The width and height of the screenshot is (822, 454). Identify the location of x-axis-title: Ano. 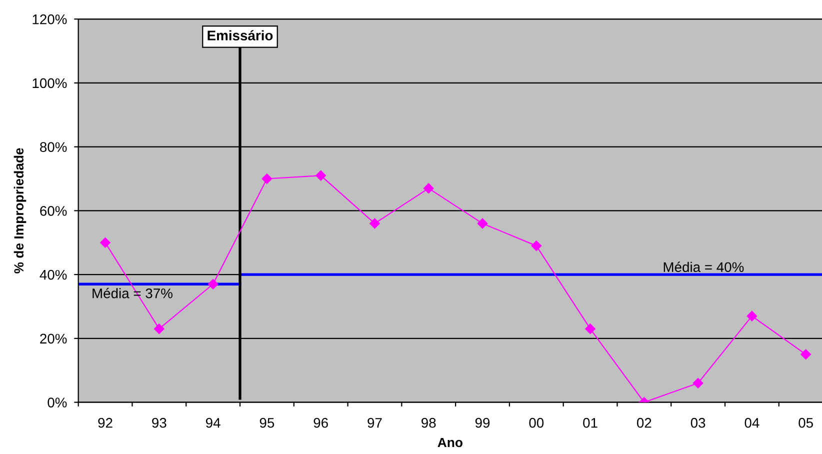
(450, 443).